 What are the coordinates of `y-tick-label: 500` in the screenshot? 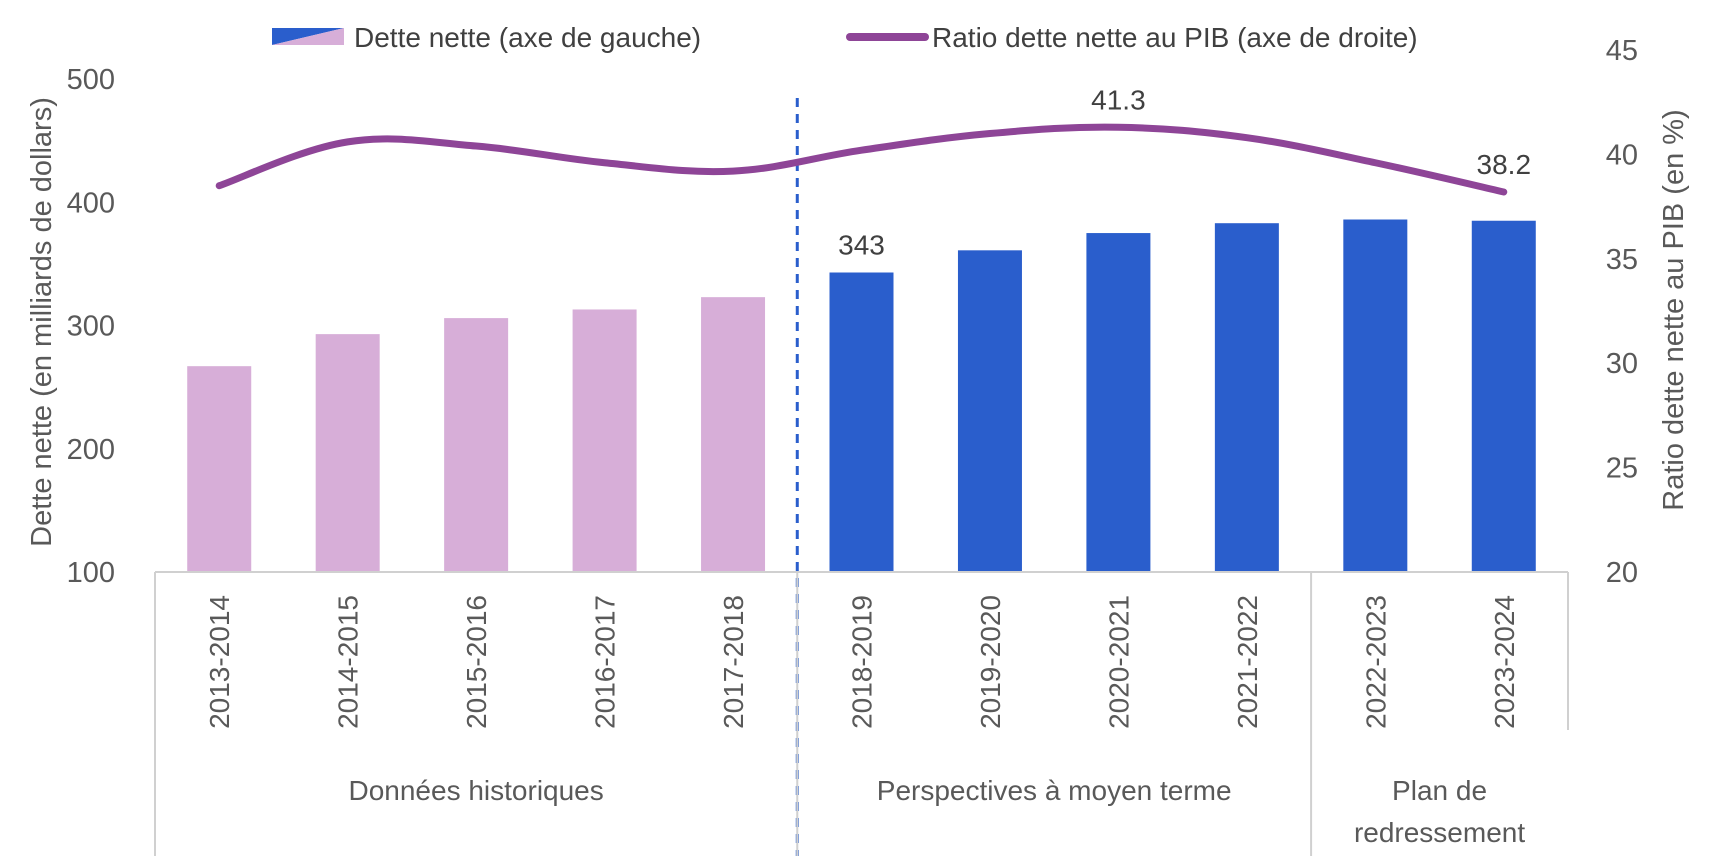 It's located at (91, 80).